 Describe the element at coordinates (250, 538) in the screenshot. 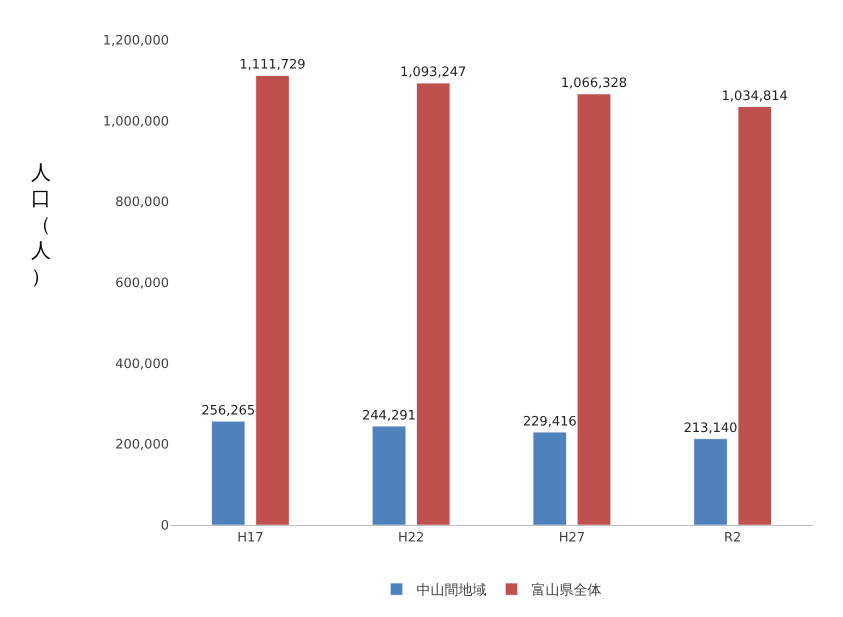

I see `x-tick-label: H17` at that location.